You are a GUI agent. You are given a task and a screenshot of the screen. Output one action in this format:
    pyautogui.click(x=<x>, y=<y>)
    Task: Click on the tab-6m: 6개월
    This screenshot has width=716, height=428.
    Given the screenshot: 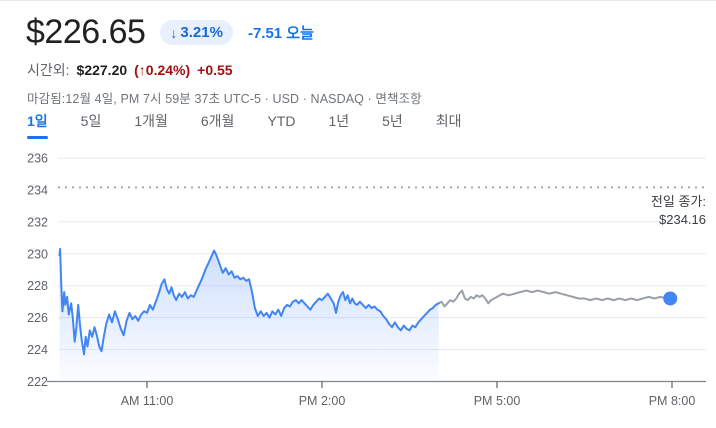 What is the action you would take?
    pyautogui.click(x=218, y=123)
    